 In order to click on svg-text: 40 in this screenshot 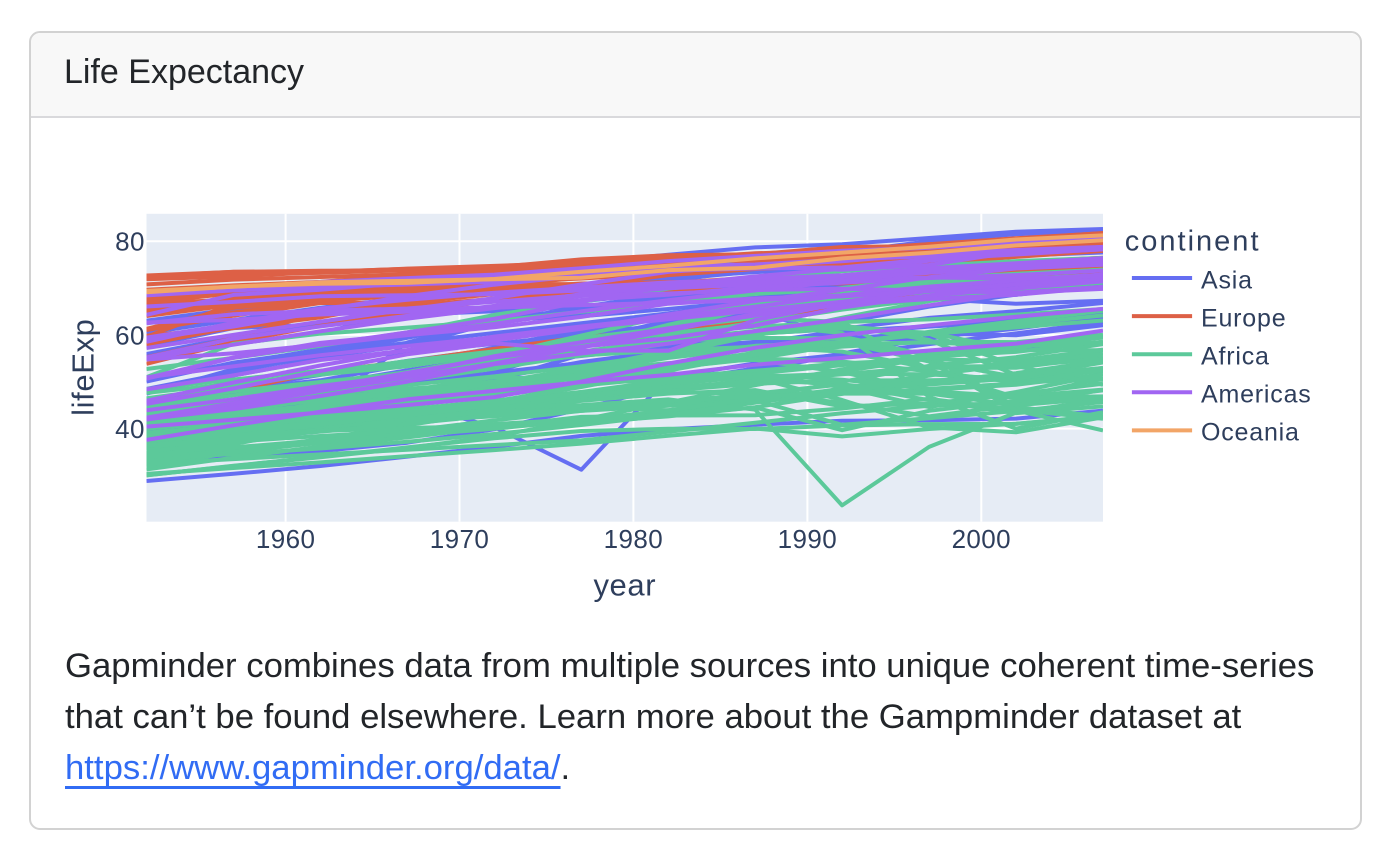, I will do `click(130, 429)`.